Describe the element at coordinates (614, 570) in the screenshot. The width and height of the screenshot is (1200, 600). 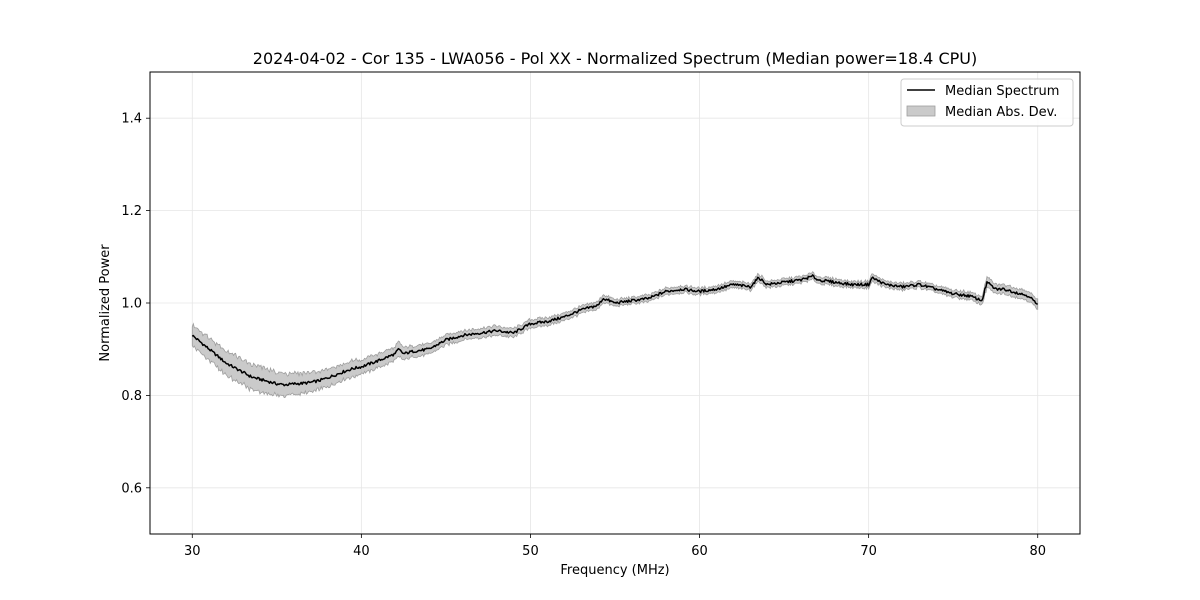
I see `x-axis-label: Frequency (MHz)` at that location.